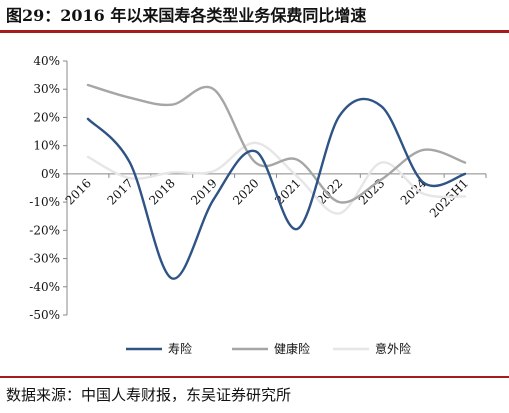 The width and height of the screenshot is (509, 413). Describe the element at coordinates (245, 191) in the screenshot. I see `x-tick-label: 2020` at that location.